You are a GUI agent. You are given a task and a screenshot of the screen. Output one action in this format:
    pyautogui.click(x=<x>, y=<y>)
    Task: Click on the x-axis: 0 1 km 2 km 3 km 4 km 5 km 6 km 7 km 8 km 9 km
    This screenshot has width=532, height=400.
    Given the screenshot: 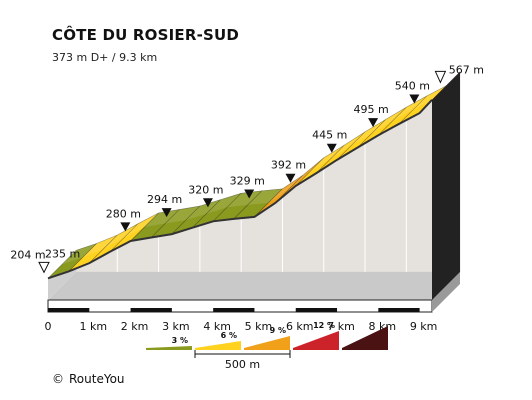 What is the action you would take?
    pyautogui.click(x=241, y=326)
    